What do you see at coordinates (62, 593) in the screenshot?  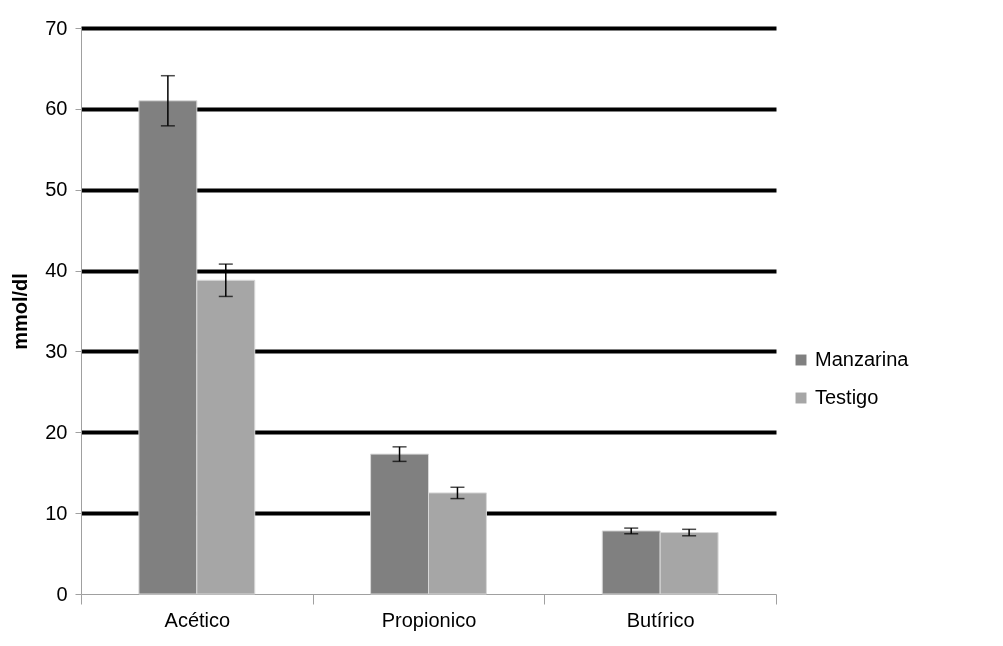 I see `y-tick-label: 0` at bounding box center [62, 593].